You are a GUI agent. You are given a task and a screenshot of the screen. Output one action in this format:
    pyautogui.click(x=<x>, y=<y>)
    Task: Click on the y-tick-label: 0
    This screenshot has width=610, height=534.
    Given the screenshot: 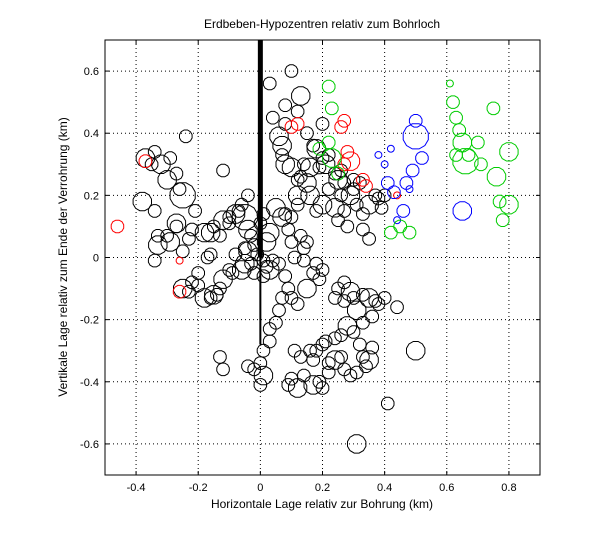 What is the action you would take?
    pyautogui.click(x=96, y=259)
    